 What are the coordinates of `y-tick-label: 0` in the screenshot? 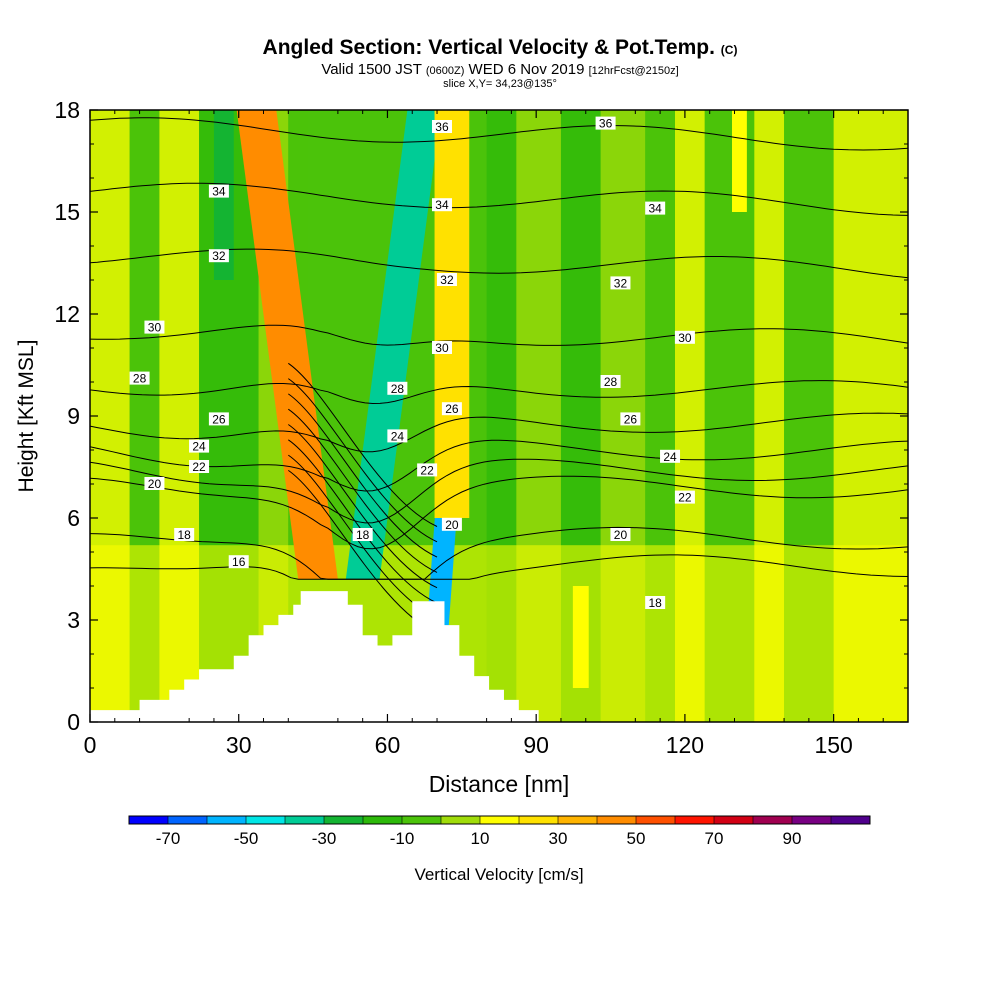 It's located at (73, 722).